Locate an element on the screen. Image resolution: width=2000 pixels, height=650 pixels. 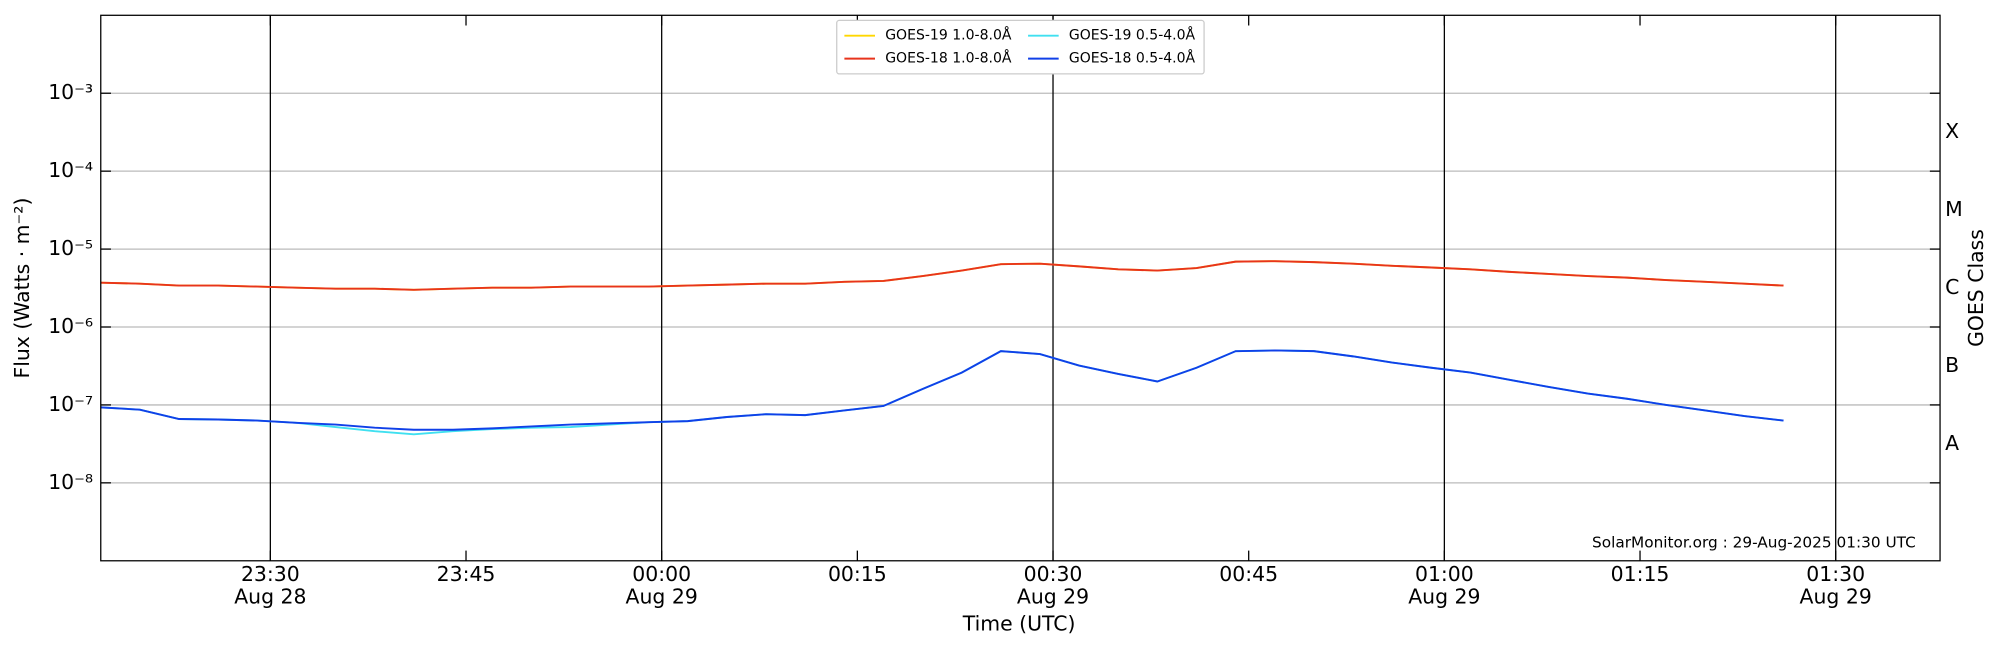
y2-tick-label: B is located at coordinates (1952, 365).